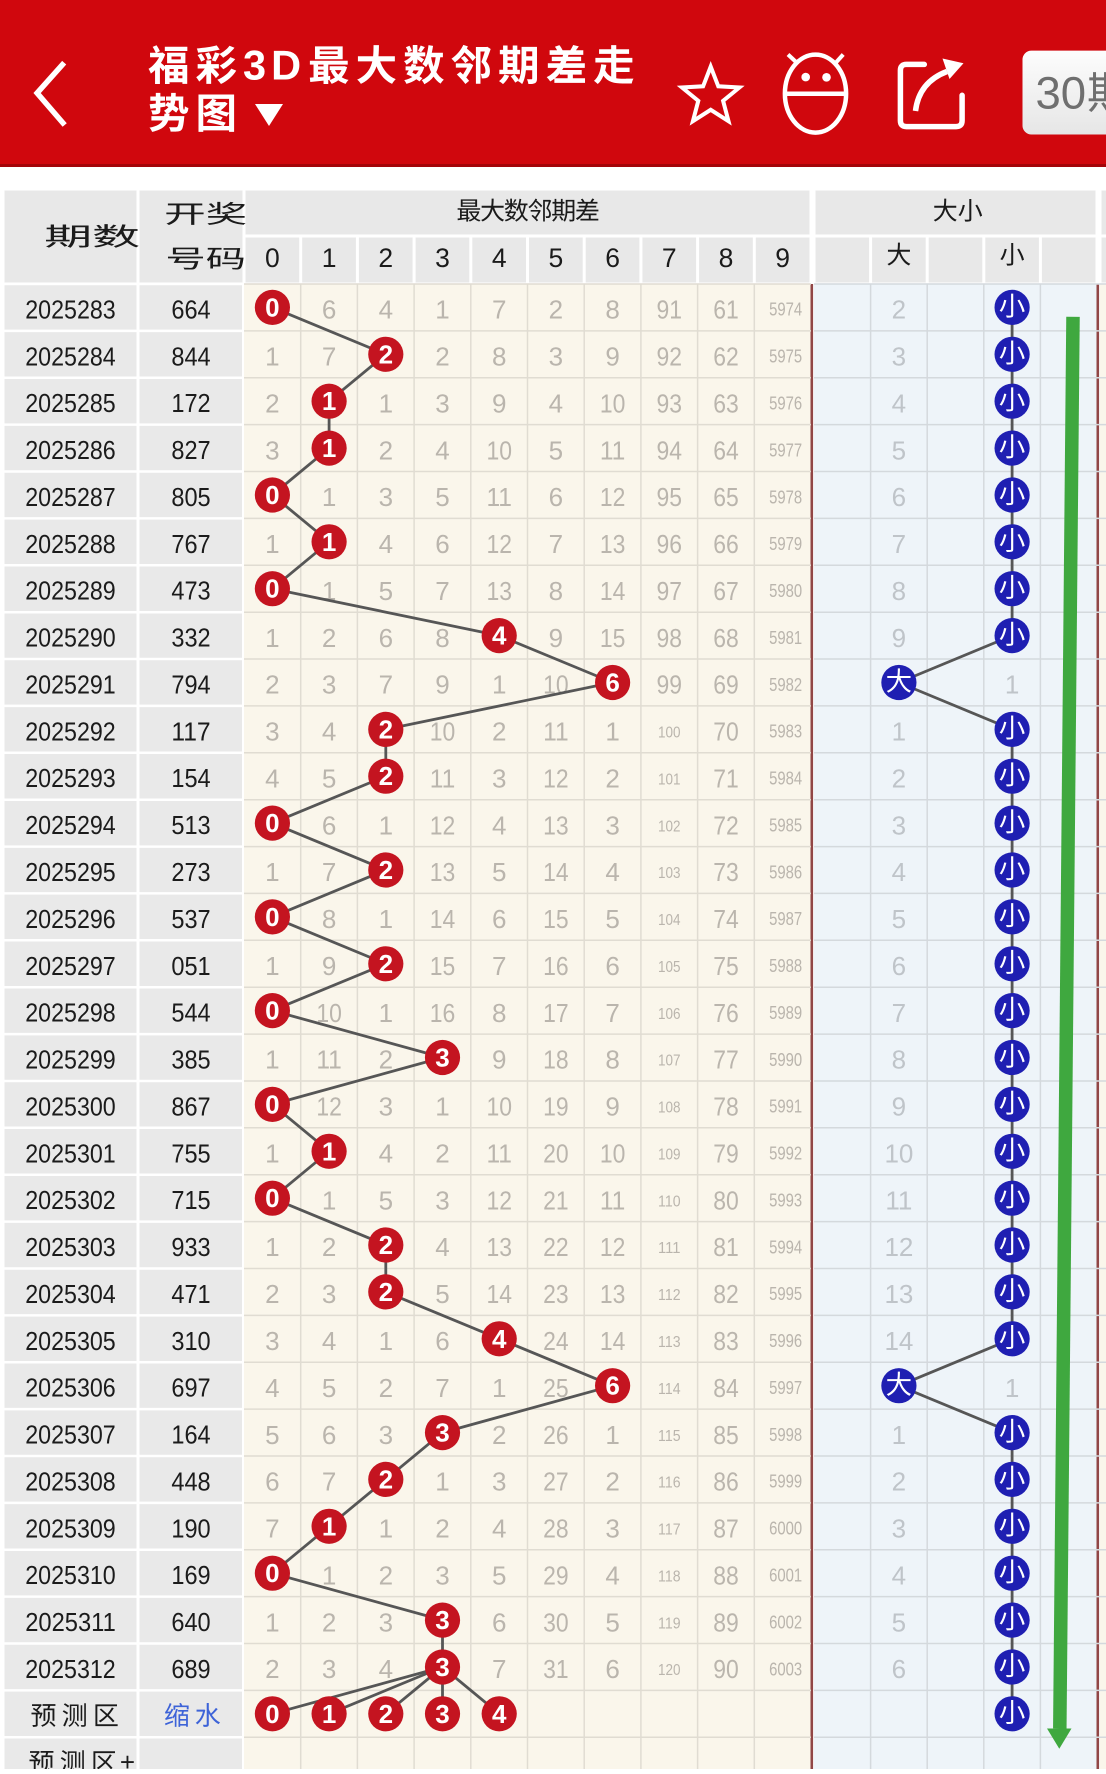 This screenshot has height=1774, width=1106. What do you see at coordinates (70, 1388) in the screenshot?
I see `svg-text: 2025306` at bounding box center [70, 1388].